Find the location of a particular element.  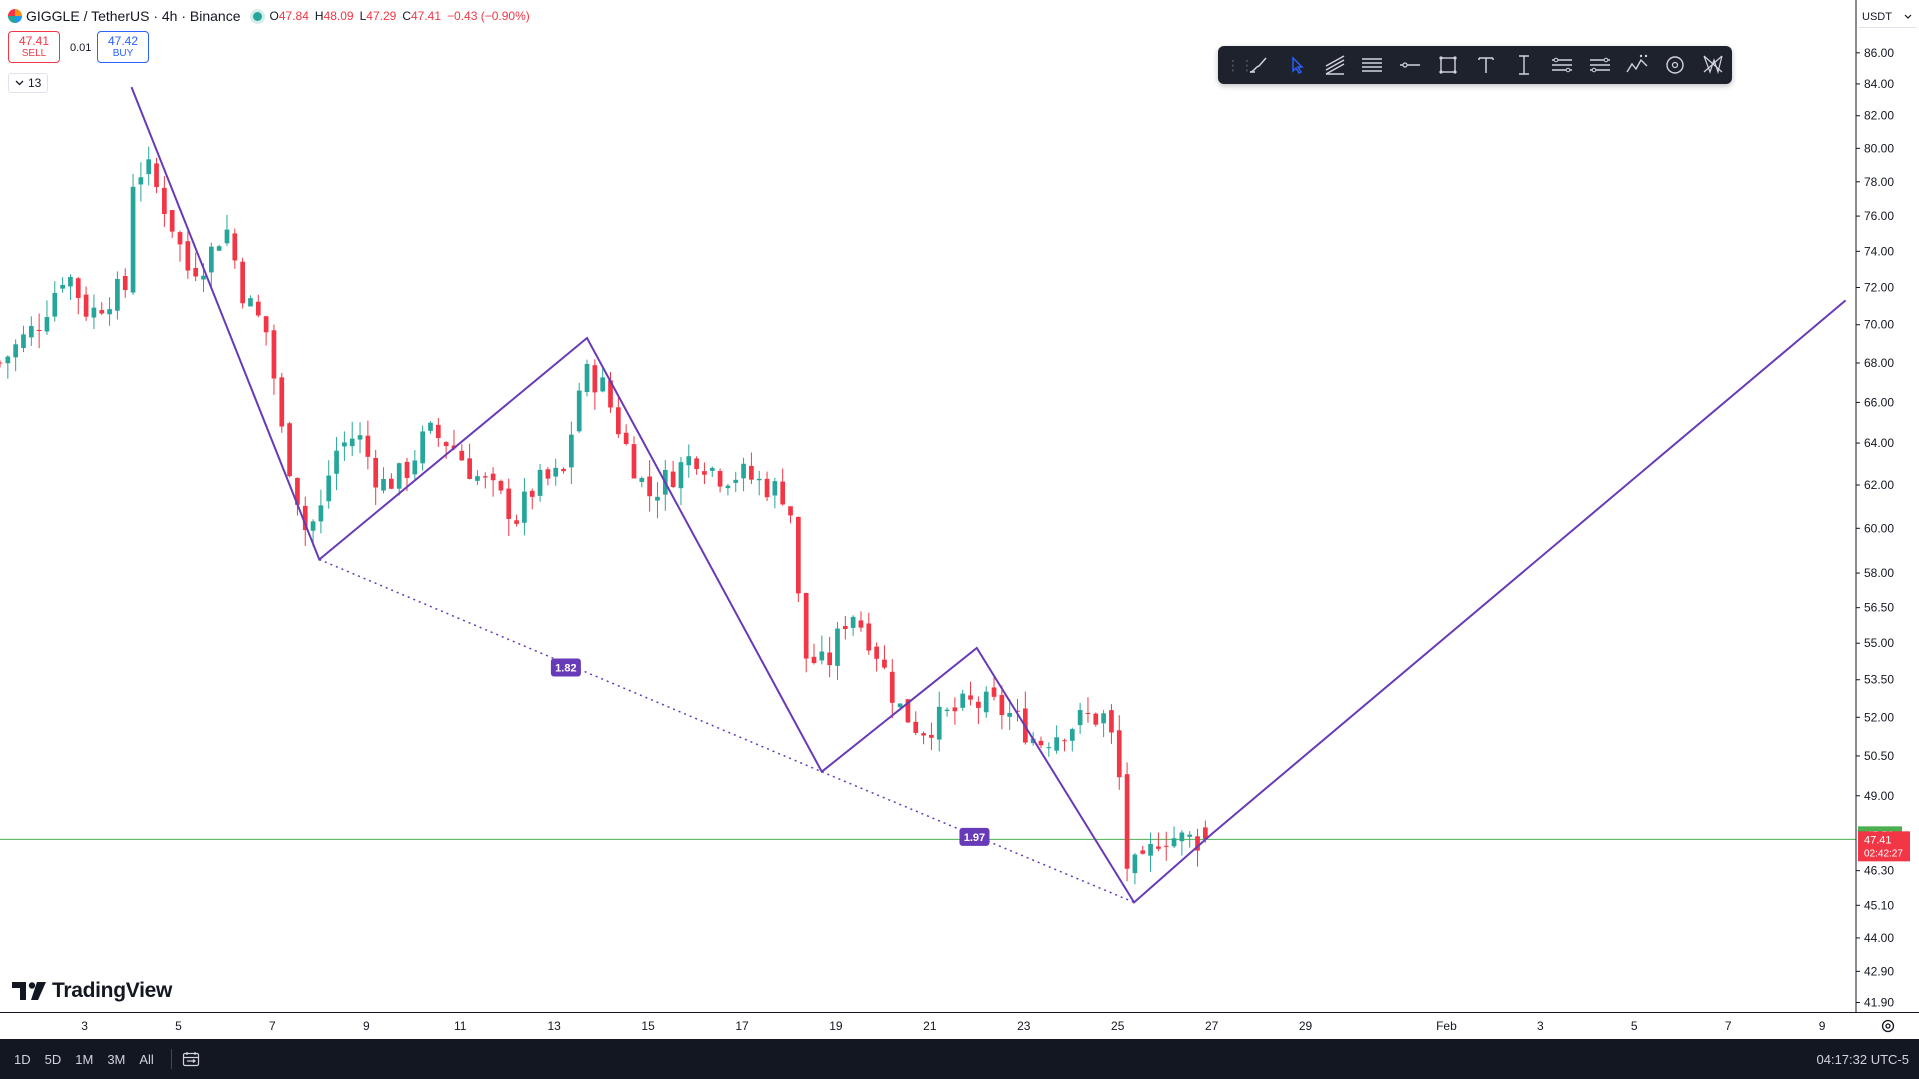

date-range-icon is located at coordinates (191, 1059).